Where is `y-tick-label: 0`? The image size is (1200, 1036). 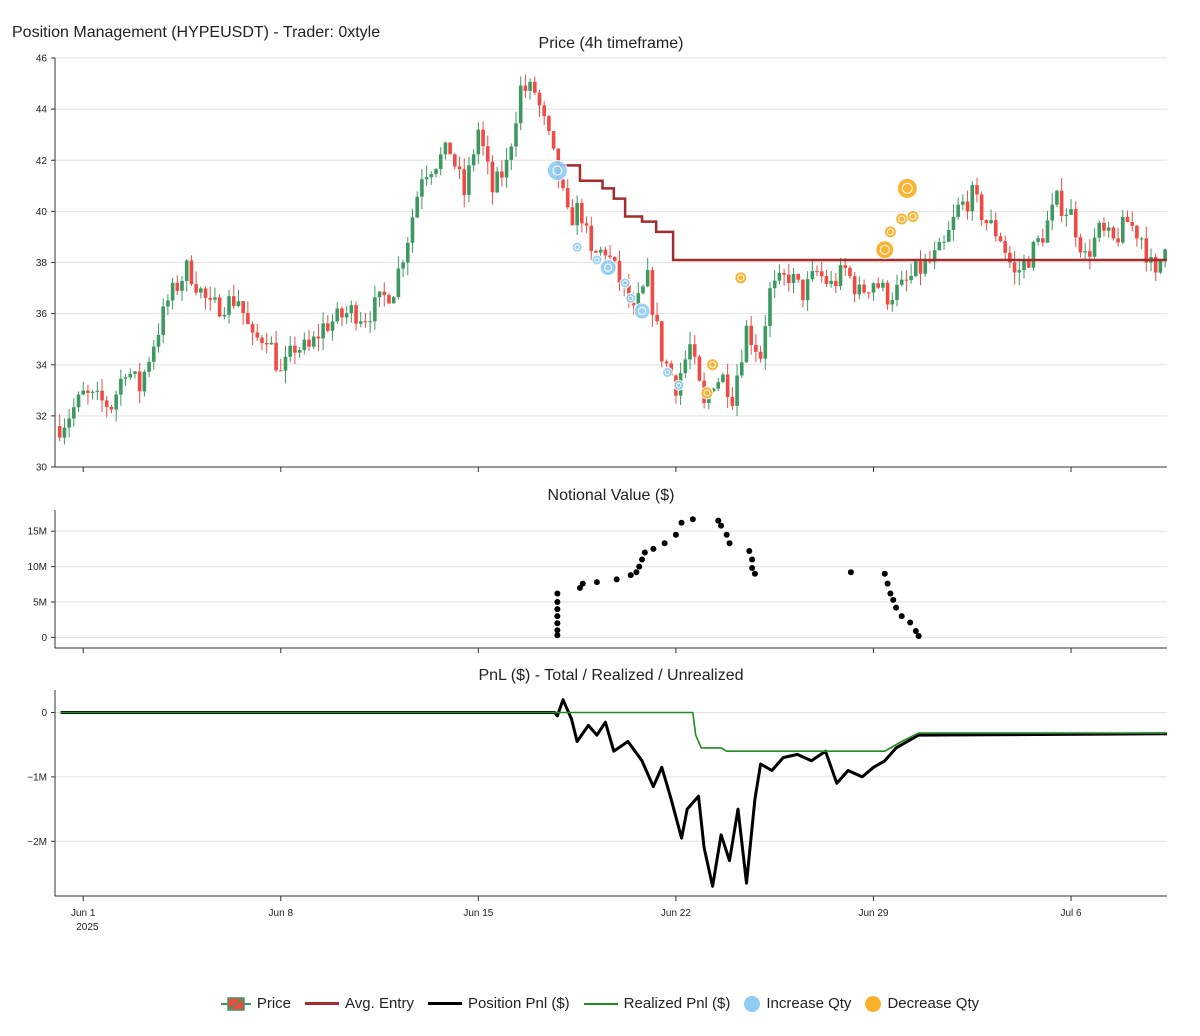
y-tick-label: 0 is located at coordinates (44, 713).